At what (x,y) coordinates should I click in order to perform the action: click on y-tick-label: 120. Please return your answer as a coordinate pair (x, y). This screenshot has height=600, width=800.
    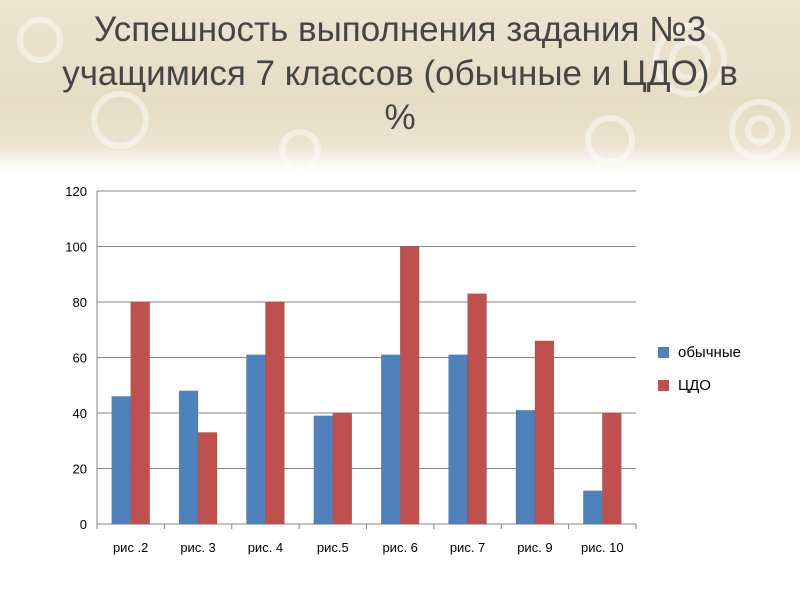
    Looking at the image, I should click on (76, 191).